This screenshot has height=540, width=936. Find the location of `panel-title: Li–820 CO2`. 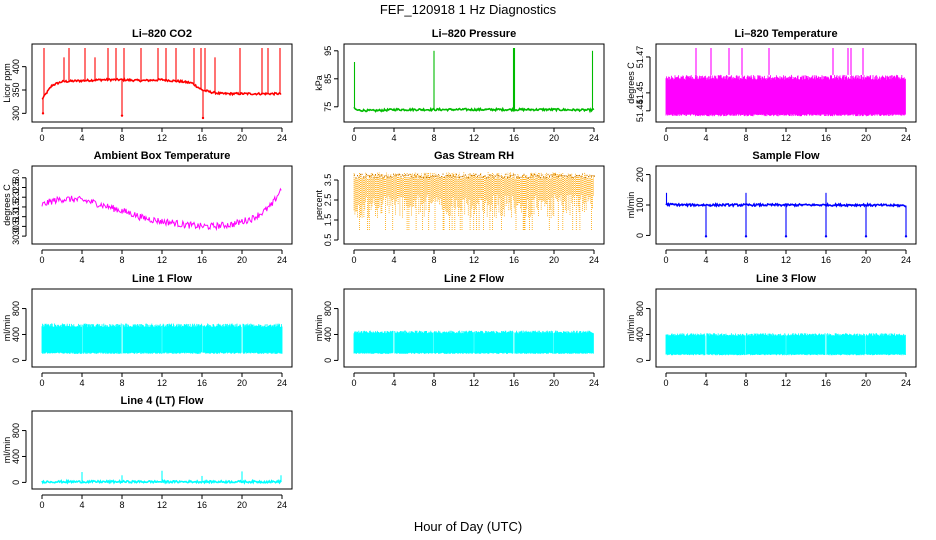

panel-title: Li–820 CO2 is located at coordinates (162, 34).